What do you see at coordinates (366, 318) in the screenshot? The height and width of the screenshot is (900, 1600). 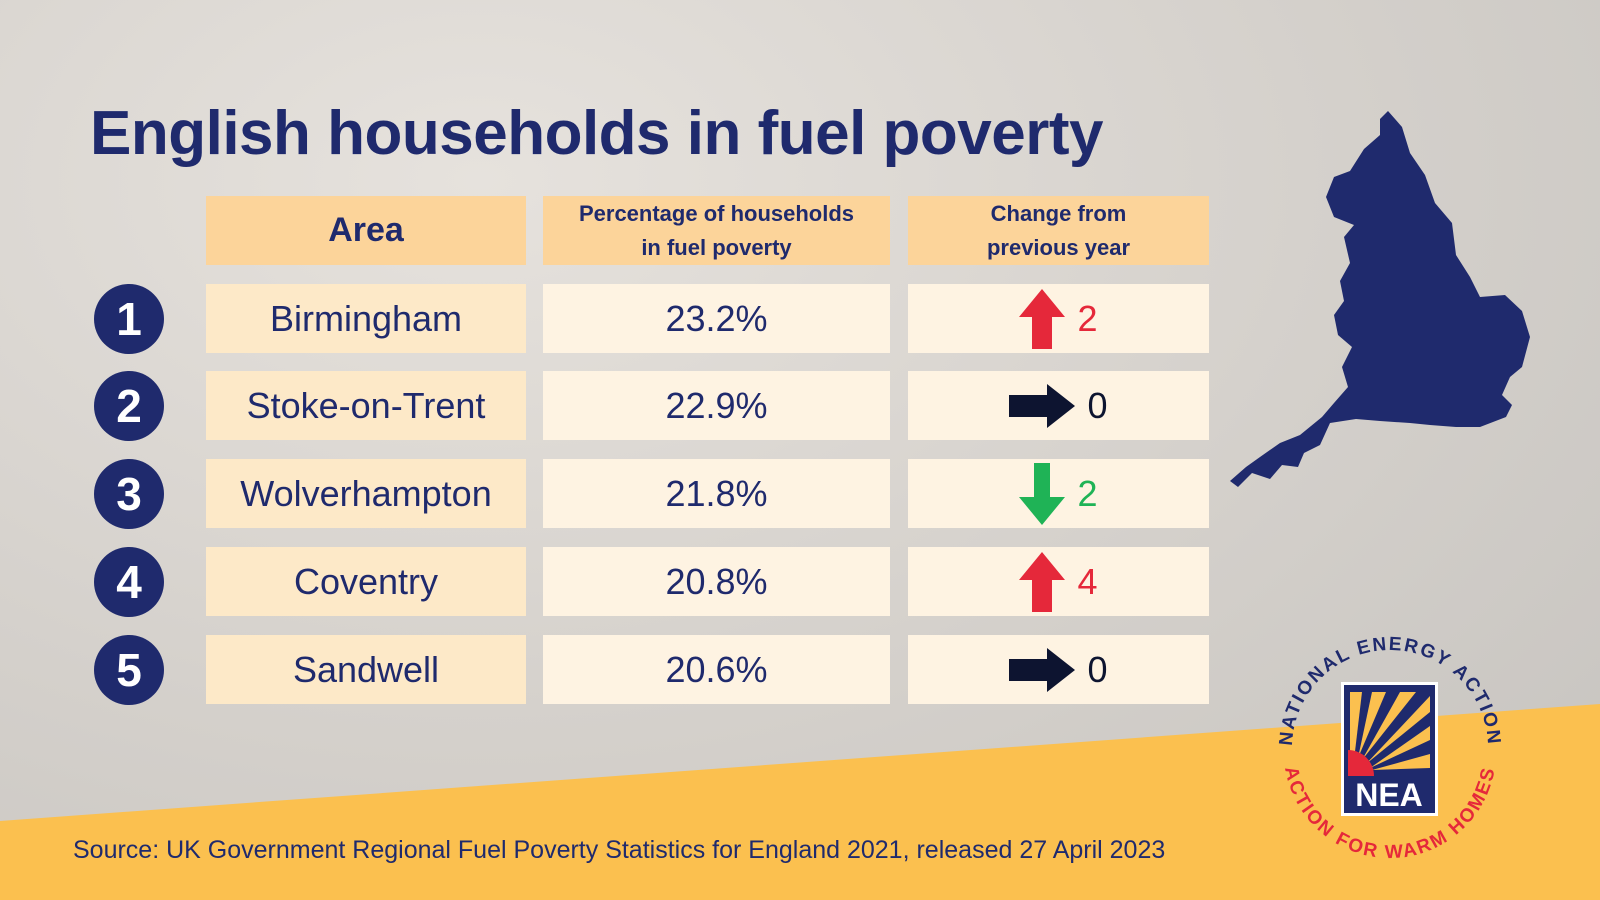 I see `area-cell: Birmingham` at bounding box center [366, 318].